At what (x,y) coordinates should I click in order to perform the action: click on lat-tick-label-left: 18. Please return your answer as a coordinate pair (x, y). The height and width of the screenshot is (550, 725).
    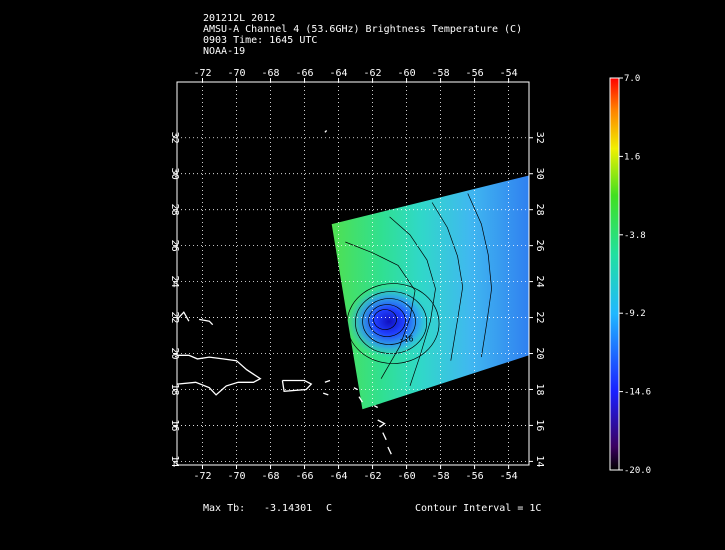
    Looking at the image, I should click on (174, 389).